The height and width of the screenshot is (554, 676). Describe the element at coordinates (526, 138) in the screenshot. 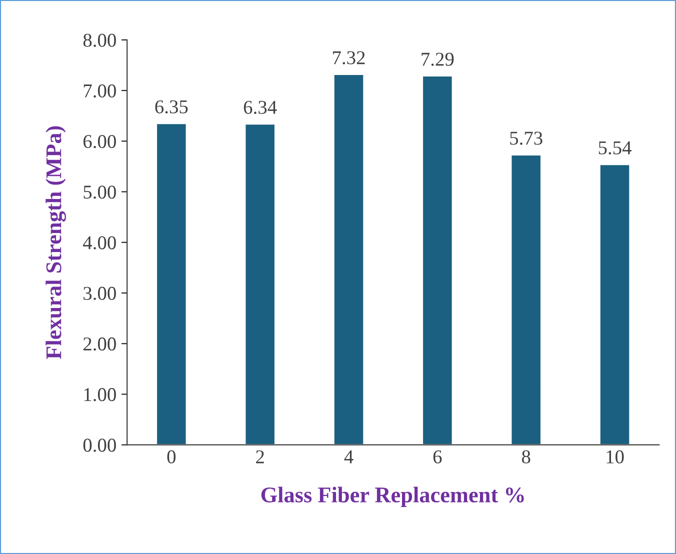

I see `data-label: 5.73` at that location.